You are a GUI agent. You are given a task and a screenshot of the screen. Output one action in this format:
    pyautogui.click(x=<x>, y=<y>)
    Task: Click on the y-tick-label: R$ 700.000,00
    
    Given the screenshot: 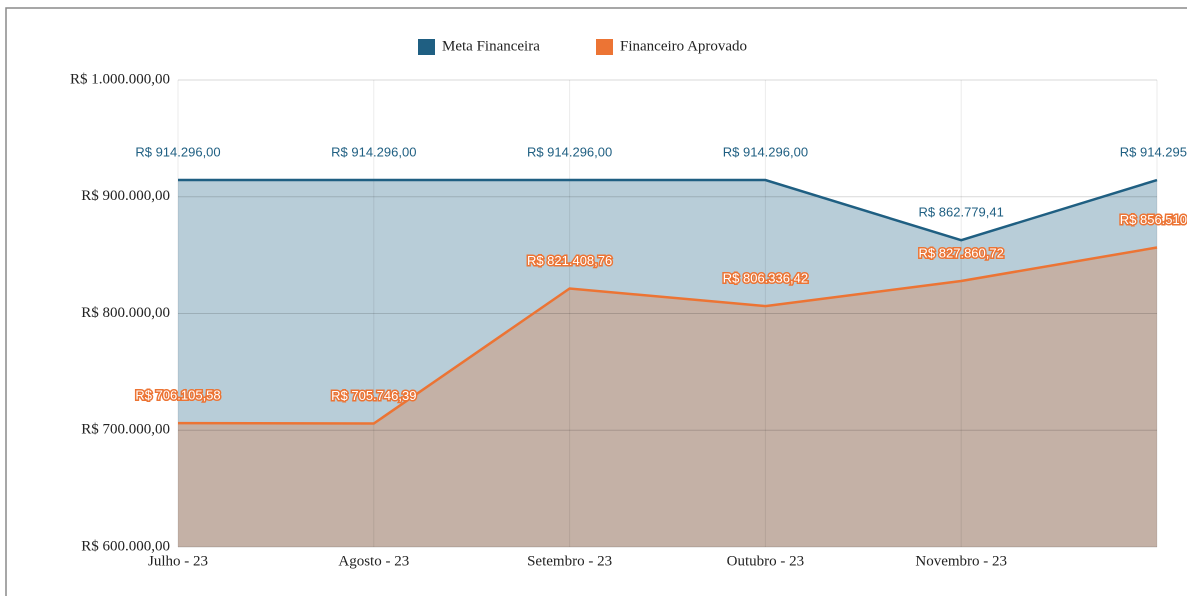 What is the action you would take?
    pyautogui.click(x=125, y=430)
    